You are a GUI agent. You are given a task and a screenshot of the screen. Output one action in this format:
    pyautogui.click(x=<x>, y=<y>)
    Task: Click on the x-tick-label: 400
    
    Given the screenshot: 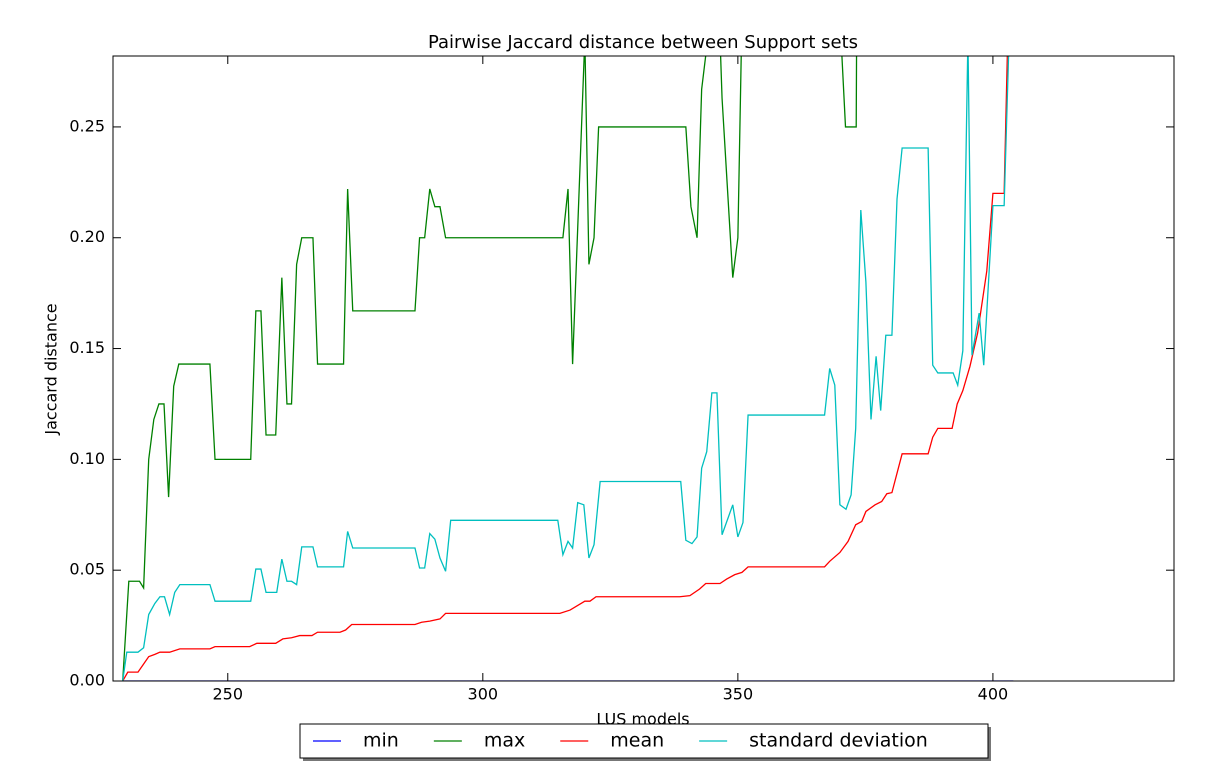 What is the action you would take?
    pyautogui.click(x=993, y=694)
    